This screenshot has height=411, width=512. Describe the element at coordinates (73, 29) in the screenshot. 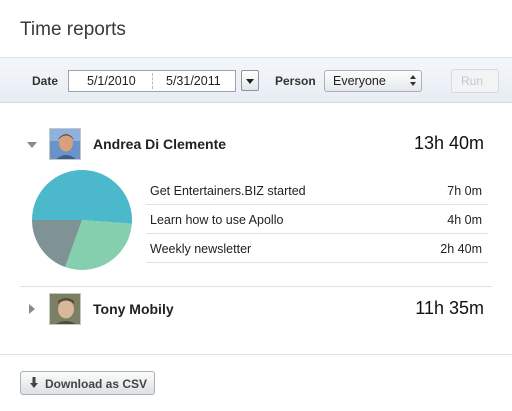

I see `page-title: Time reports` at that location.